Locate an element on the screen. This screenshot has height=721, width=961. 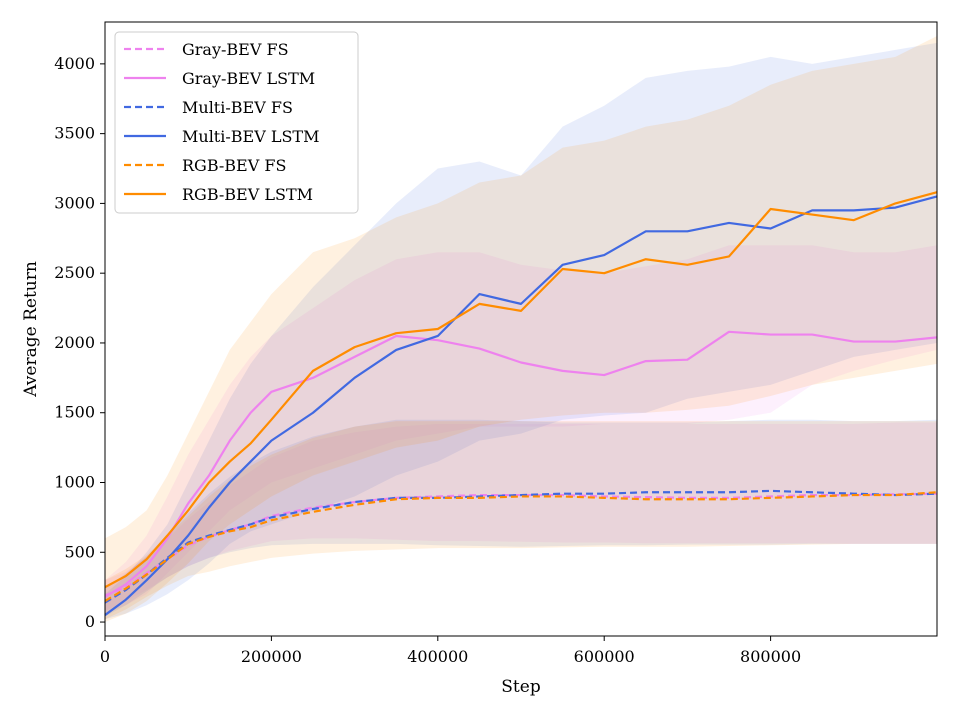
line-gray-bev-fs is located at coordinates (521, 544).